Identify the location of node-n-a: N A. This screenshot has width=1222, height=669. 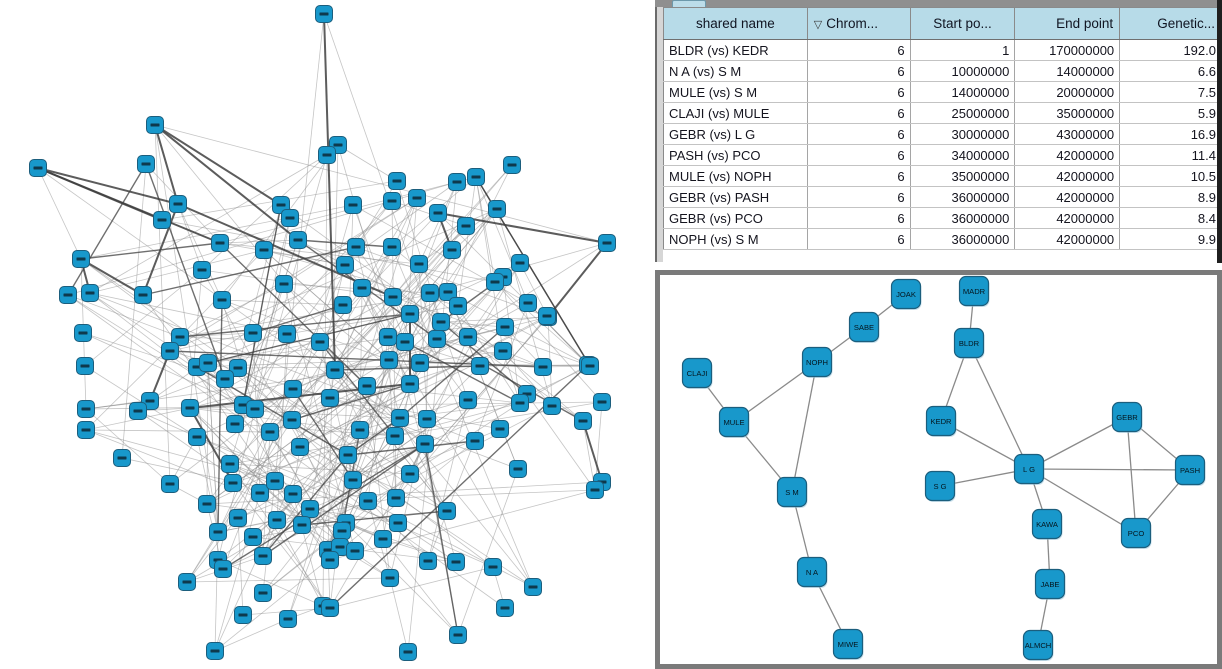
(812, 572).